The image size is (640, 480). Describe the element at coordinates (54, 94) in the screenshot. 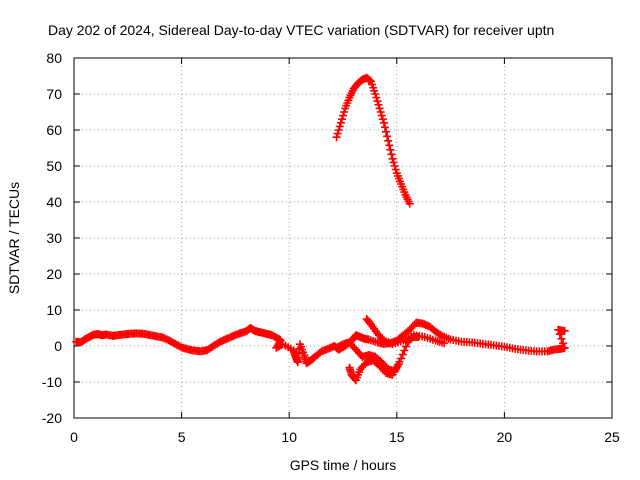

I see `y-tick-label: 70` at that location.